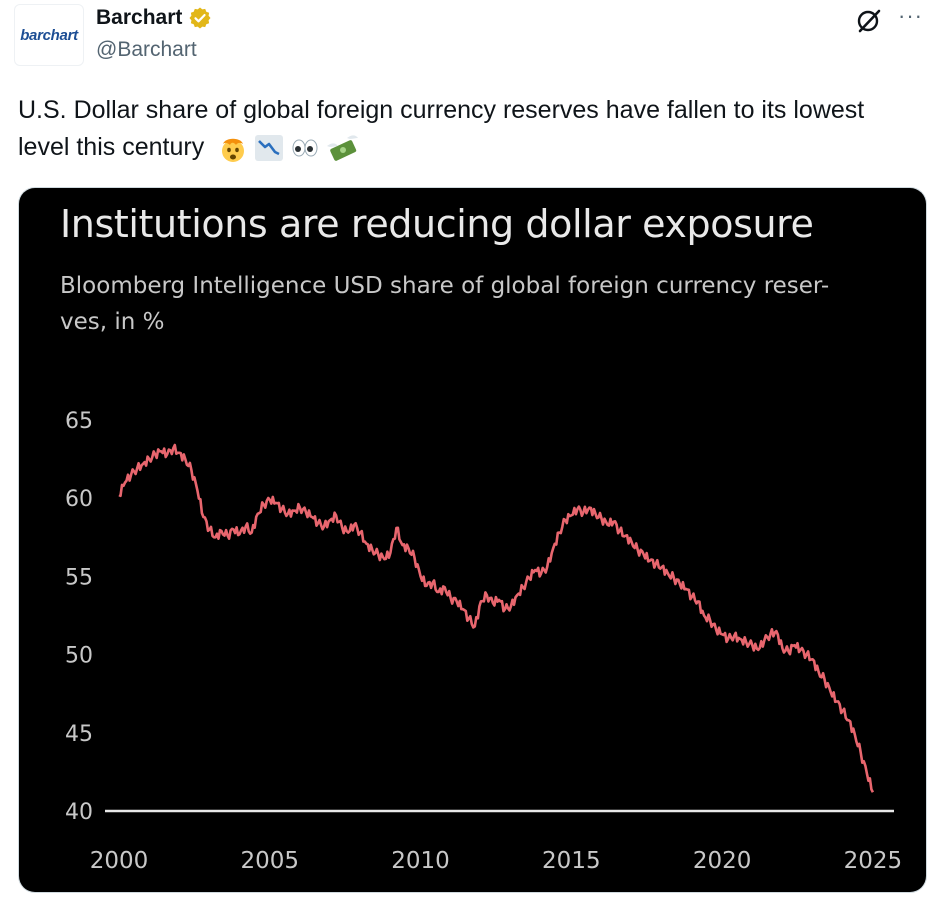 The width and height of the screenshot is (941, 903). What do you see at coordinates (79, 499) in the screenshot?
I see `y-tick-label: 60` at bounding box center [79, 499].